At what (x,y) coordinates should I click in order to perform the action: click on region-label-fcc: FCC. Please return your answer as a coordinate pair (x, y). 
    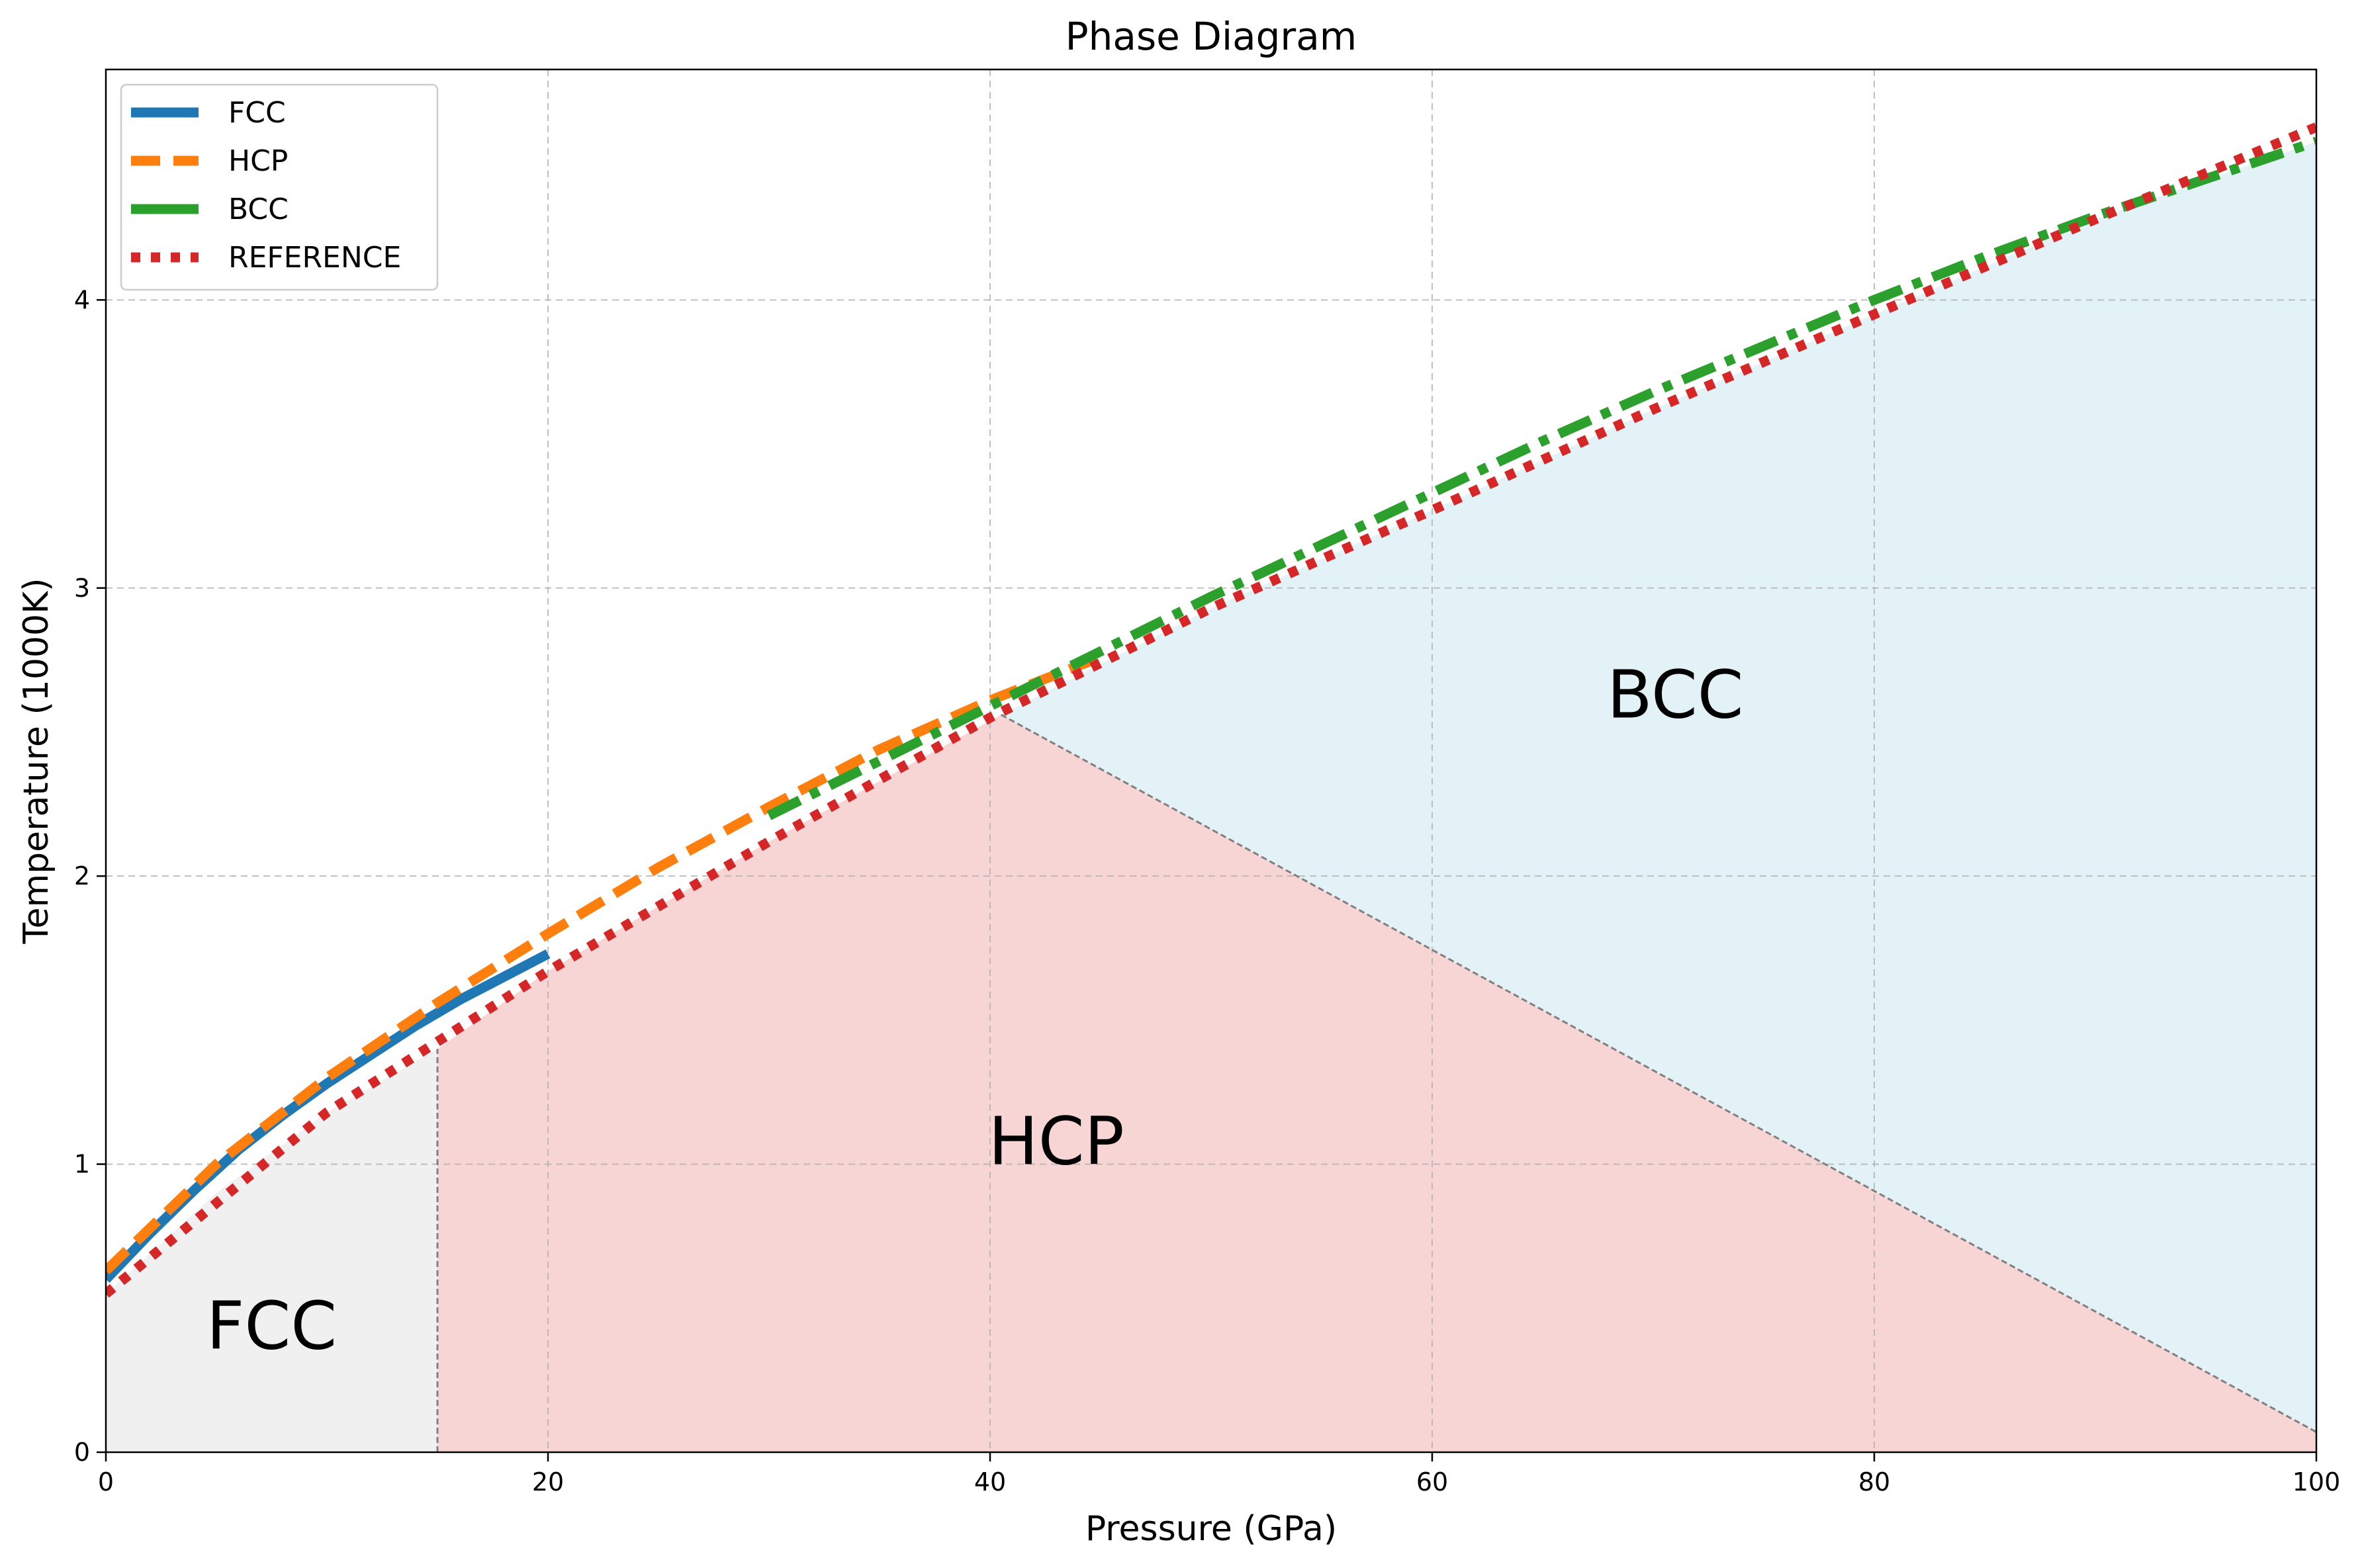
    Looking at the image, I should click on (271, 1325).